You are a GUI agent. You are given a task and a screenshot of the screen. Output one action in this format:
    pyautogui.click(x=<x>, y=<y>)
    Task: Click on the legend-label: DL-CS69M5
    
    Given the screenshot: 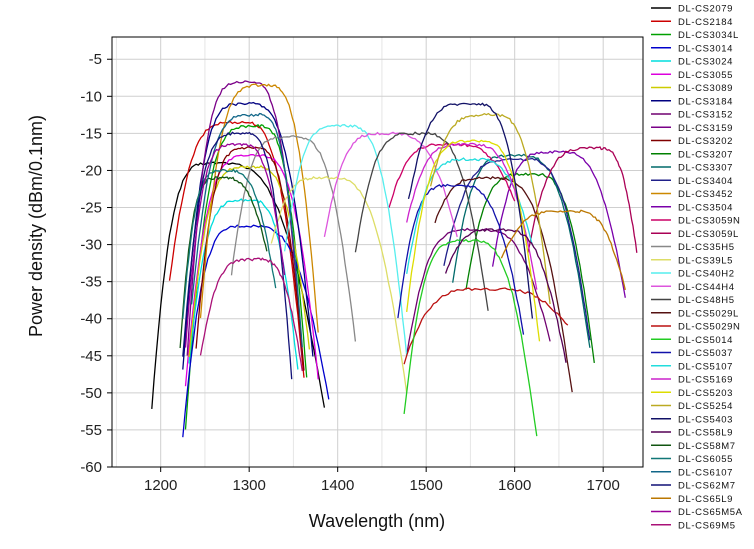 What is the action you would take?
    pyautogui.click(x=707, y=525)
    